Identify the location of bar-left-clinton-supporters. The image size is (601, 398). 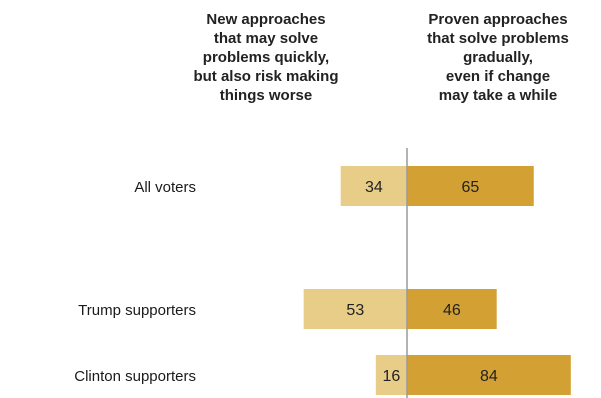
(391, 375).